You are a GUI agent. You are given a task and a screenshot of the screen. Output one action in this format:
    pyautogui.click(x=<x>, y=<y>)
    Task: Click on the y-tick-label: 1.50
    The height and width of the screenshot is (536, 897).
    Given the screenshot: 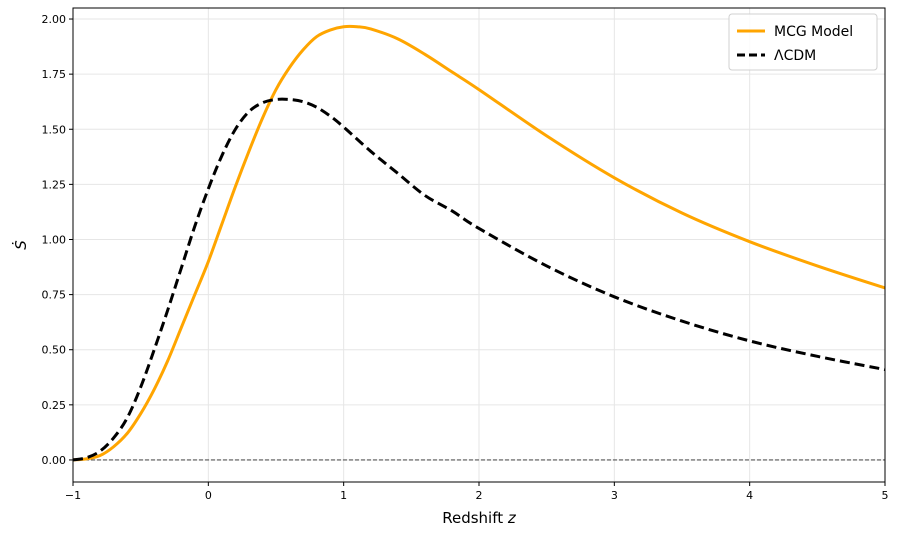 What is the action you would take?
    pyautogui.click(x=54, y=129)
    